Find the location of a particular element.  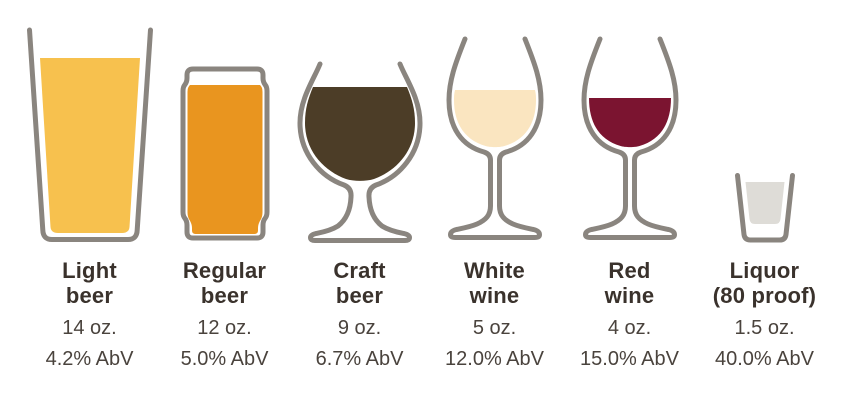

drink-abv: 5.0% AbV is located at coordinates (224, 359).